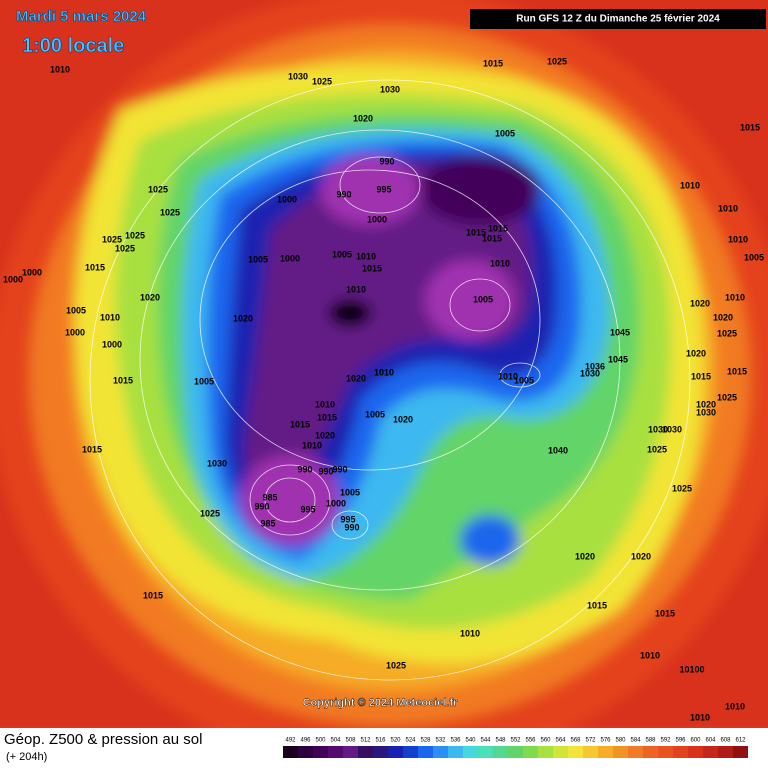 The image size is (768, 768). I want to click on isobar-label: 1036, so click(595, 366).